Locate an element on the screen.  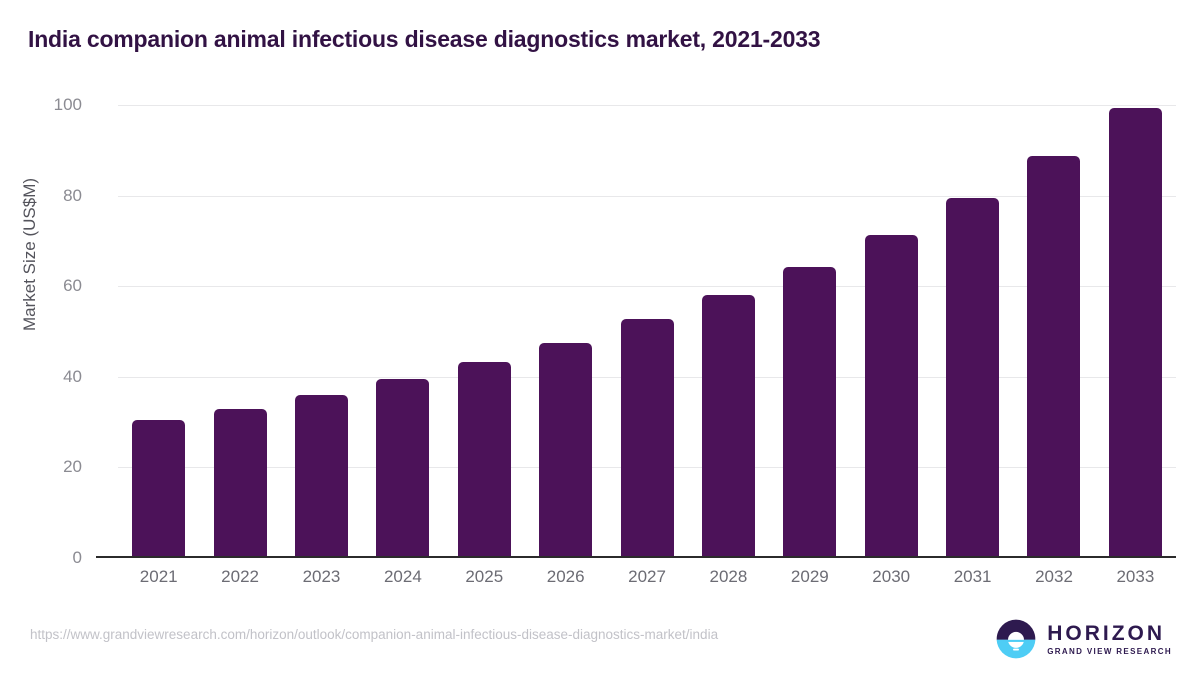
bar-2025 is located at coordinates (484, 458).